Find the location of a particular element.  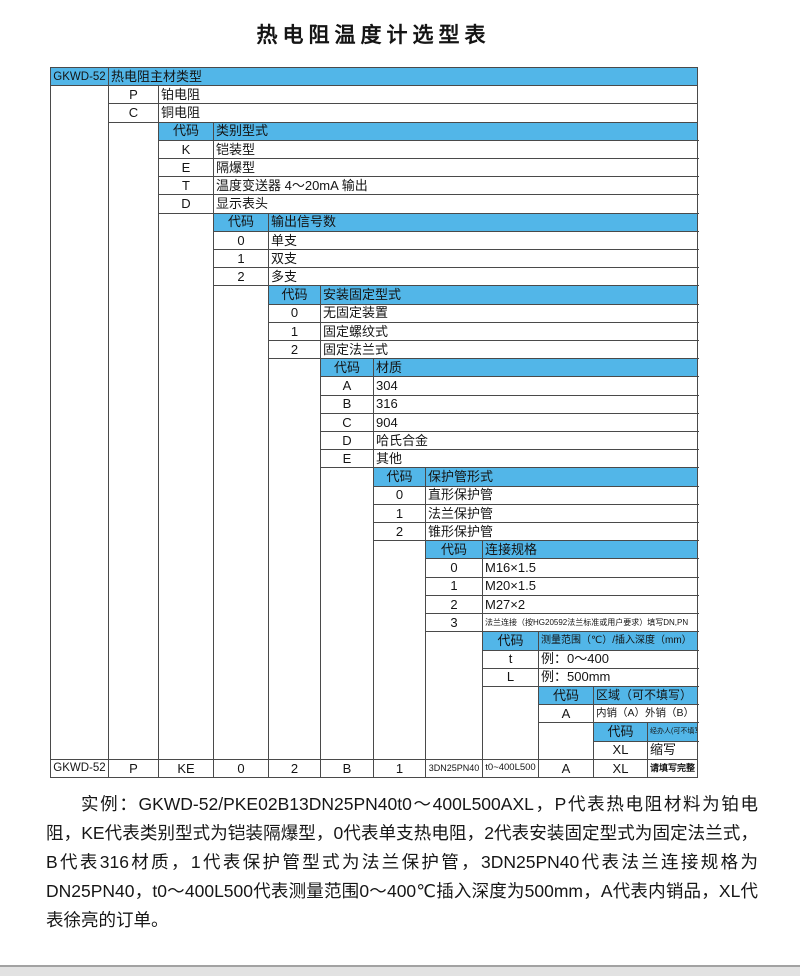

summary-cell: A is located at coordinates (566, 768).